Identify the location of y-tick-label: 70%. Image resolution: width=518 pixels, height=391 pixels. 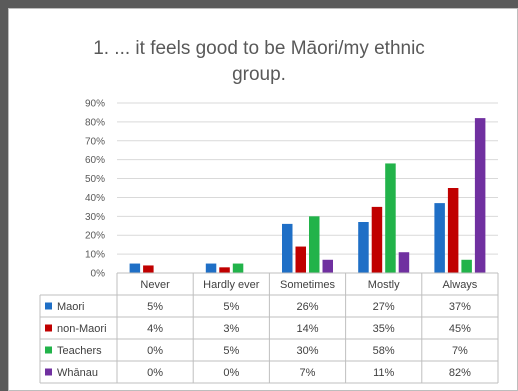
(95, 141).